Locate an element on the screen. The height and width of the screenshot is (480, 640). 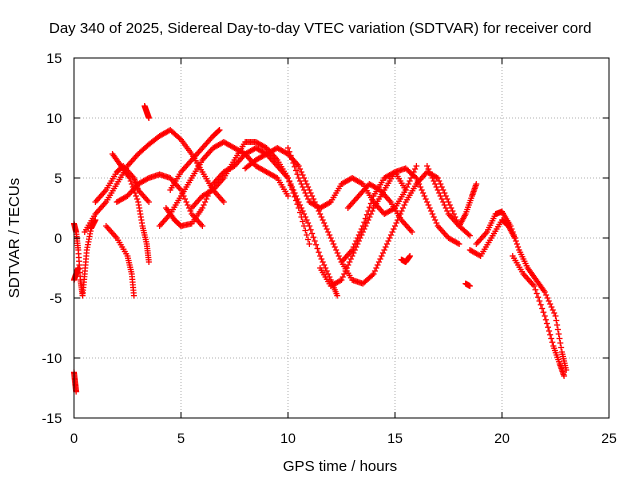
y-tick-label: -15 is located at coordinates (52, 418).